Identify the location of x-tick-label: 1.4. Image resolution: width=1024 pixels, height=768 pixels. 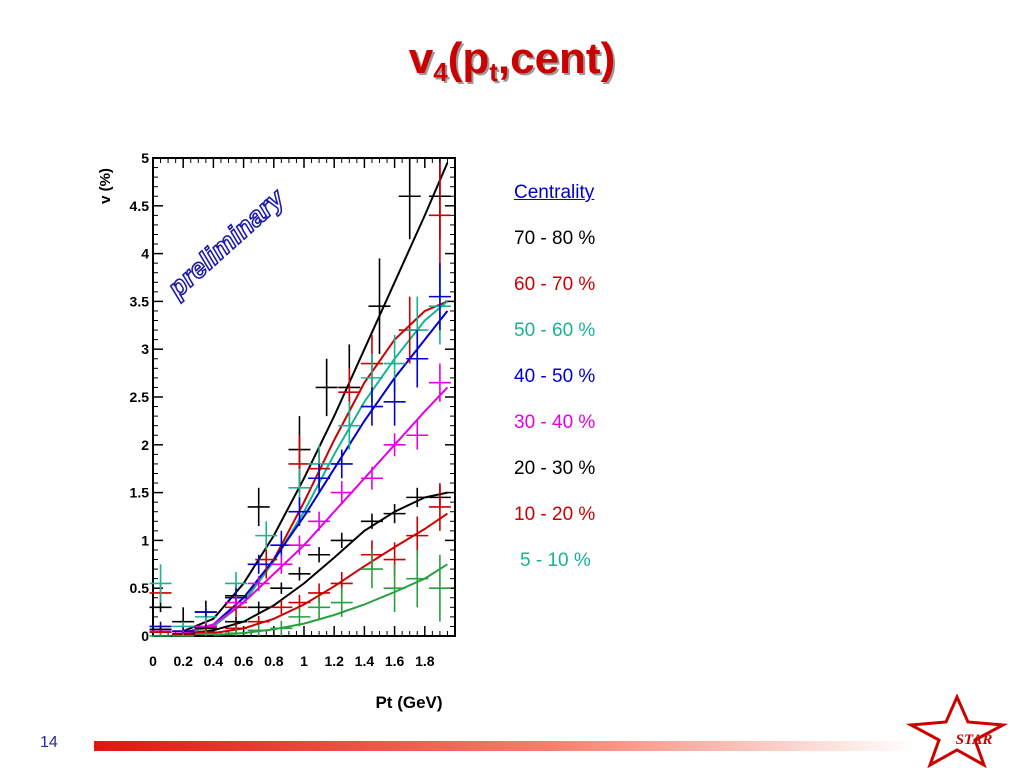
(365, 661).